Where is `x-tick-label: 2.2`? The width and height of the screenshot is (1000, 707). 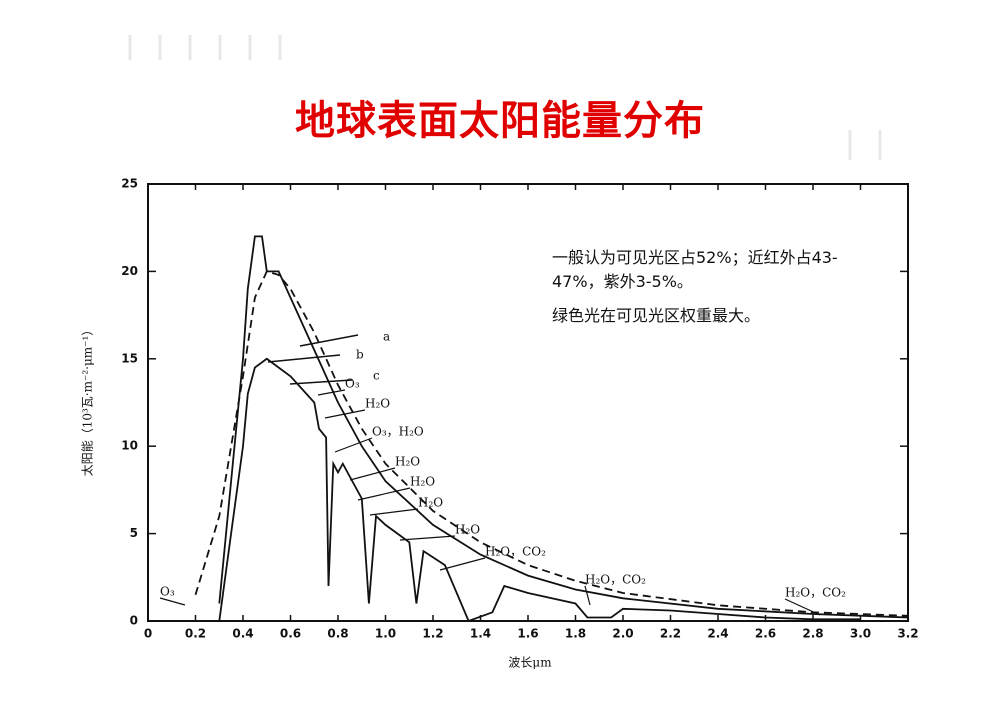 x-tick-label: 2.2 is located at coordinates (670, 634).